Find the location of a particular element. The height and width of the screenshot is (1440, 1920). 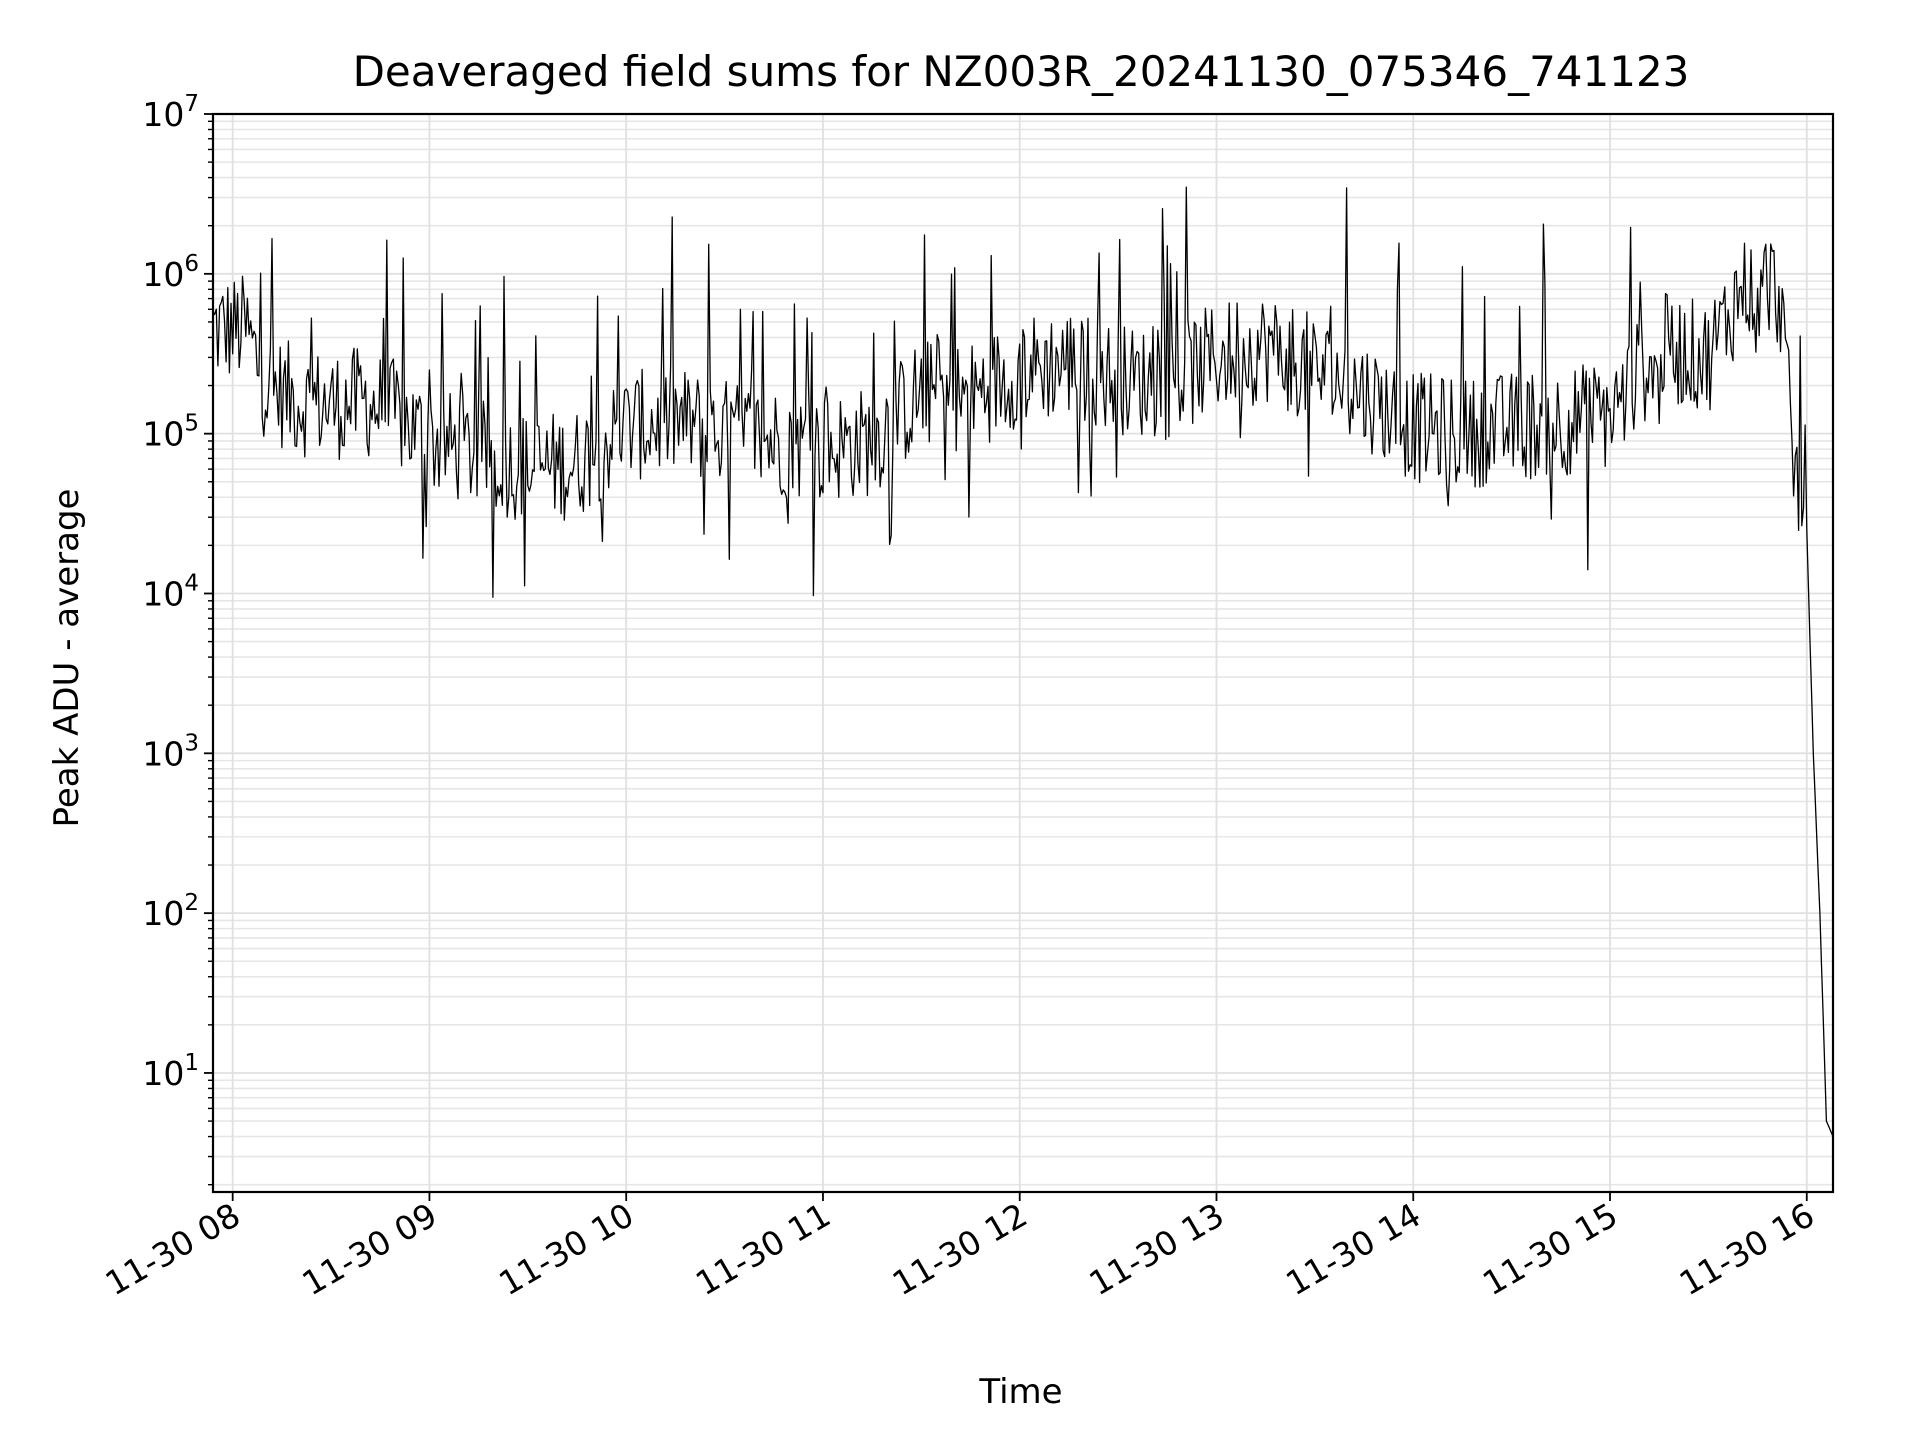

y-tick-label: 104 is located at coordinates (170, 591).